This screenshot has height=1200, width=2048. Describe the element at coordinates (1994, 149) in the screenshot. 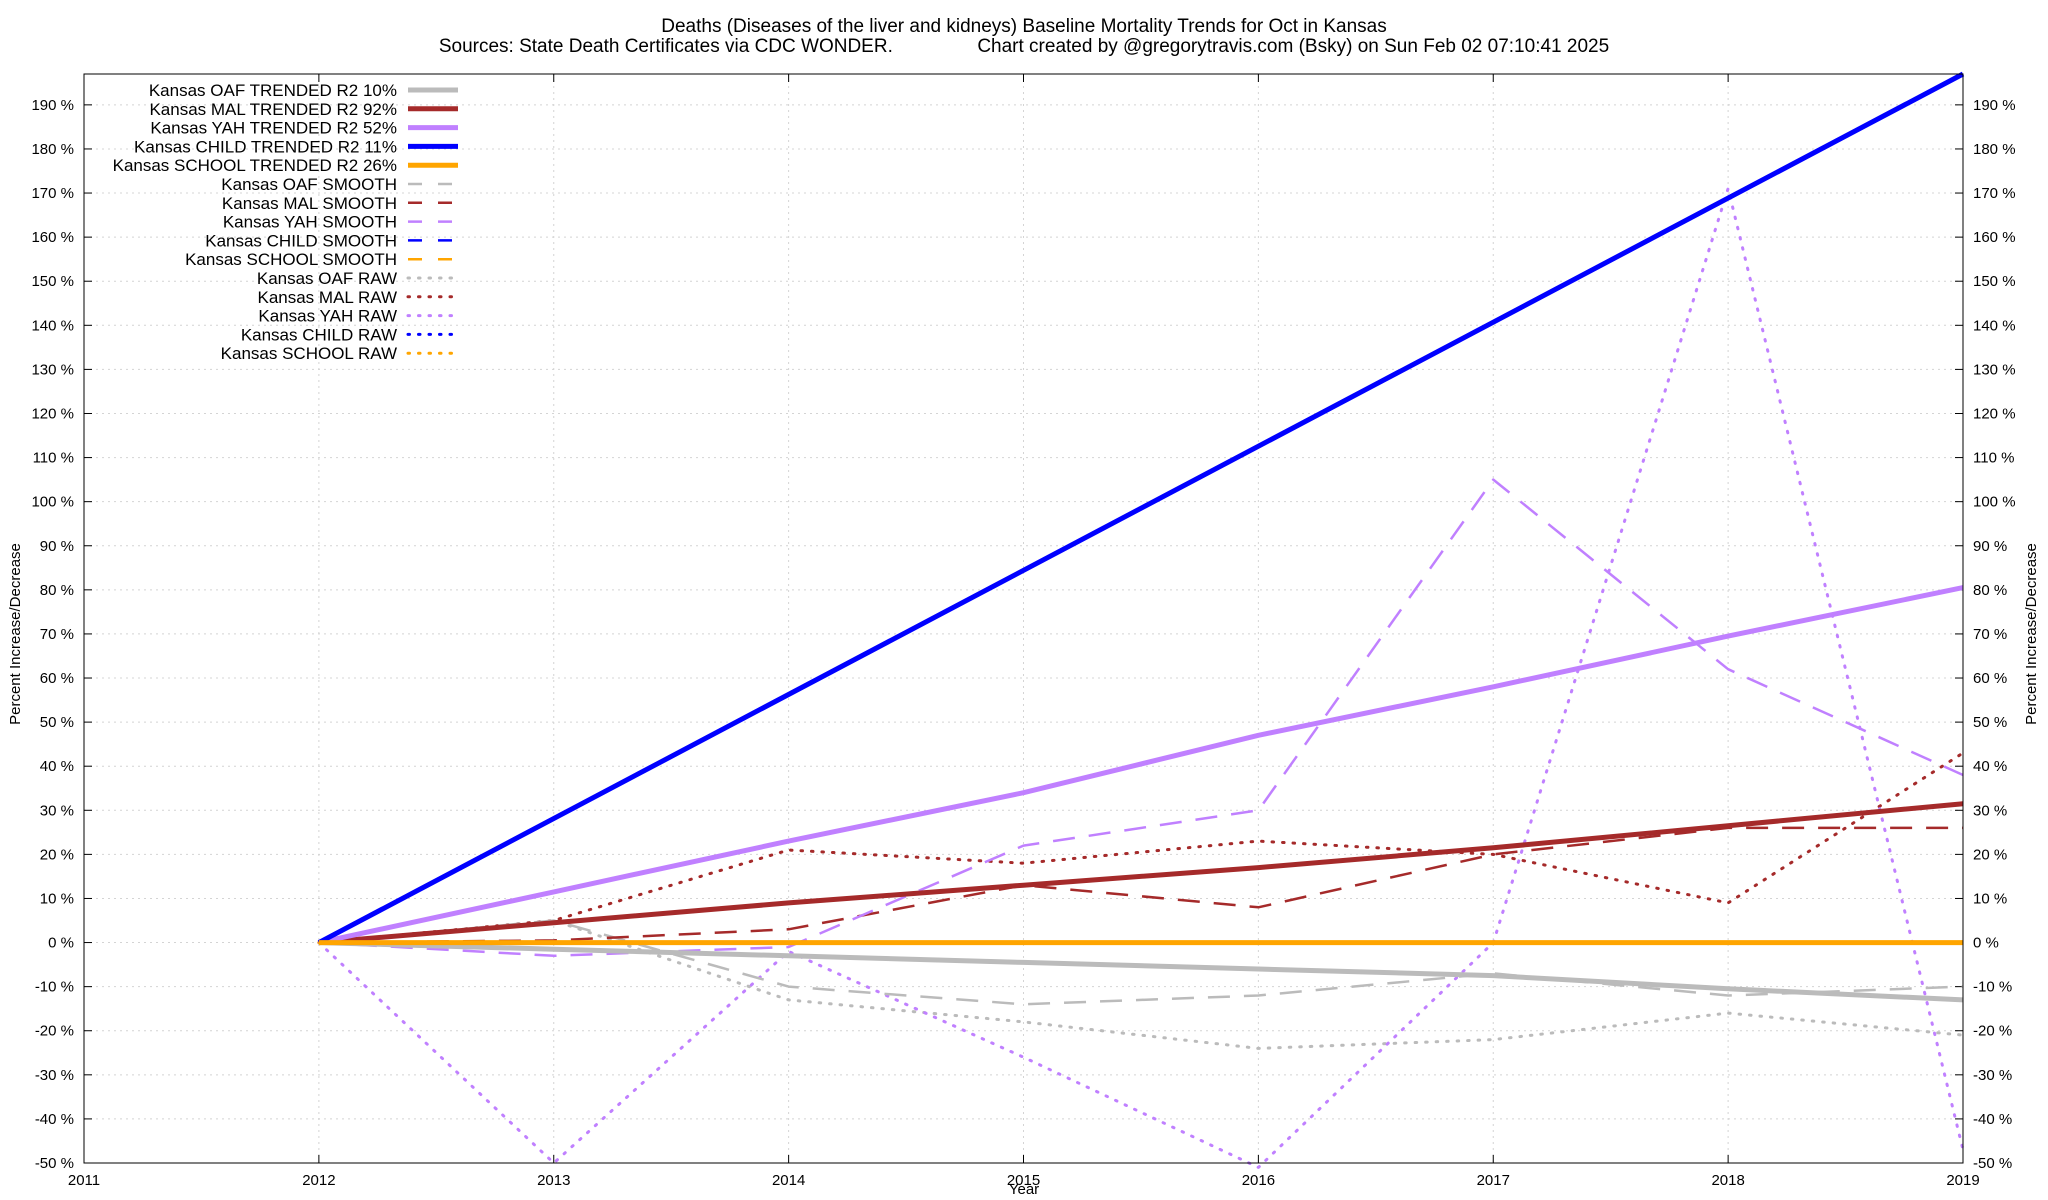

I see `y2-tick-label: 180 %` at that location.